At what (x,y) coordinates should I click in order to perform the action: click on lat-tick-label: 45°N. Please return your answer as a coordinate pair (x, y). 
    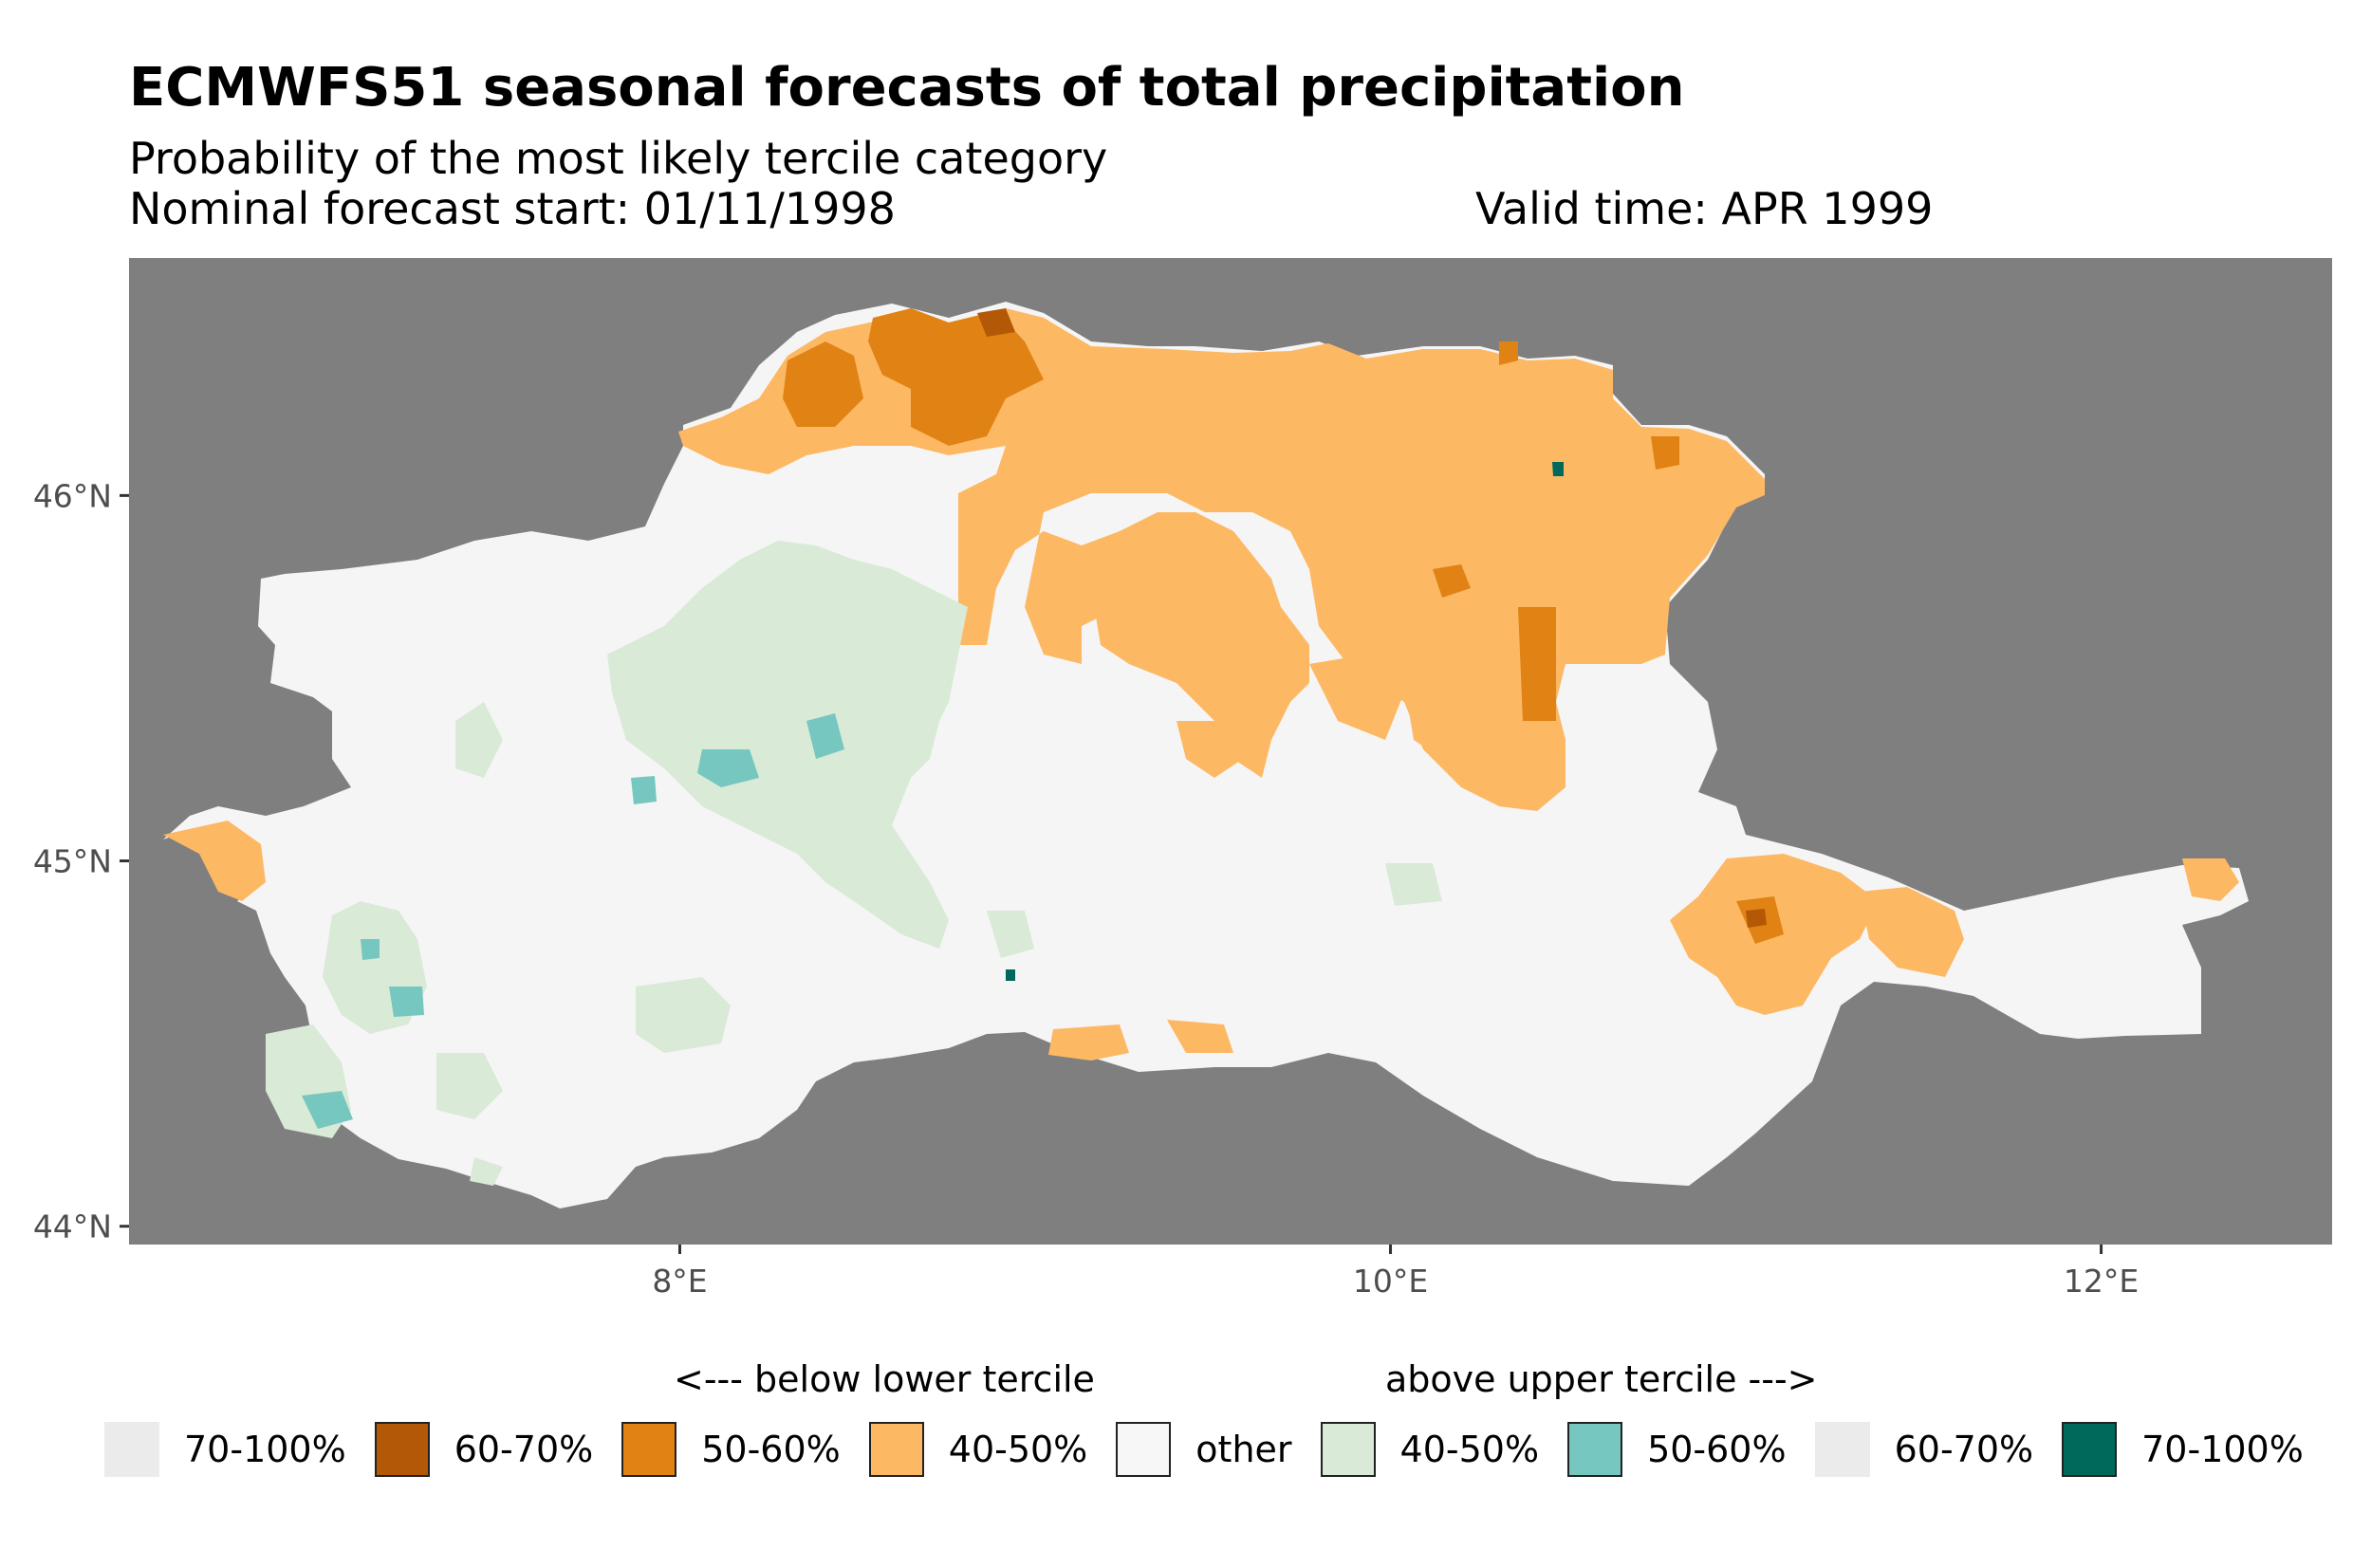
    Looking at the image, I should click on (72, 862).